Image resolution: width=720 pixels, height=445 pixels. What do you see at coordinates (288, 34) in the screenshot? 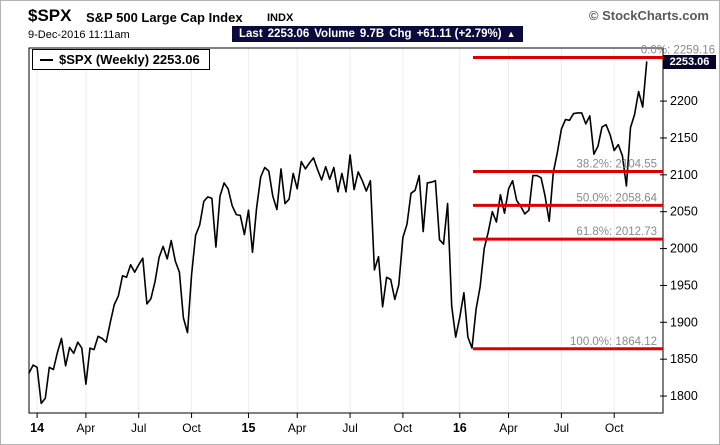
I see `last-value: 2253.06` at bounding box center [288, 34].